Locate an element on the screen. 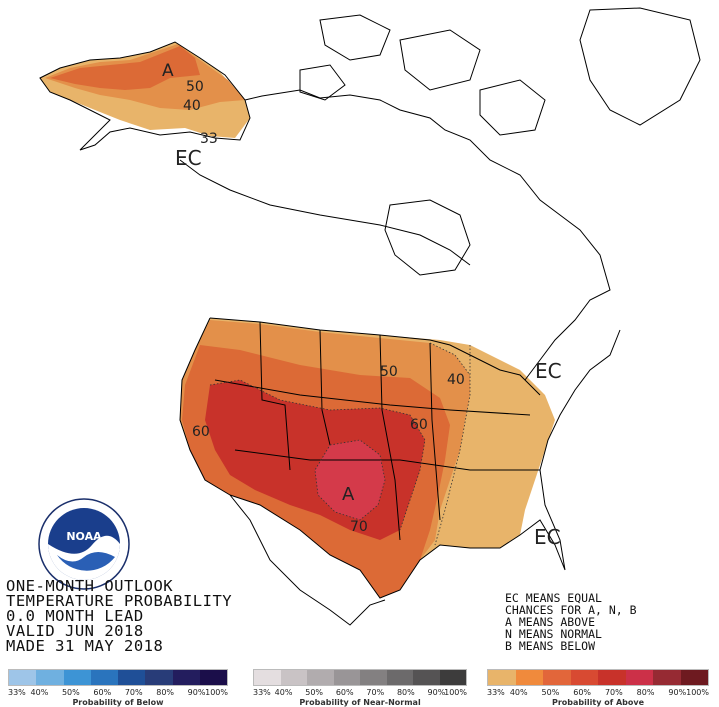  alaska-33-label: 33 is located at coordinates (209, 139).